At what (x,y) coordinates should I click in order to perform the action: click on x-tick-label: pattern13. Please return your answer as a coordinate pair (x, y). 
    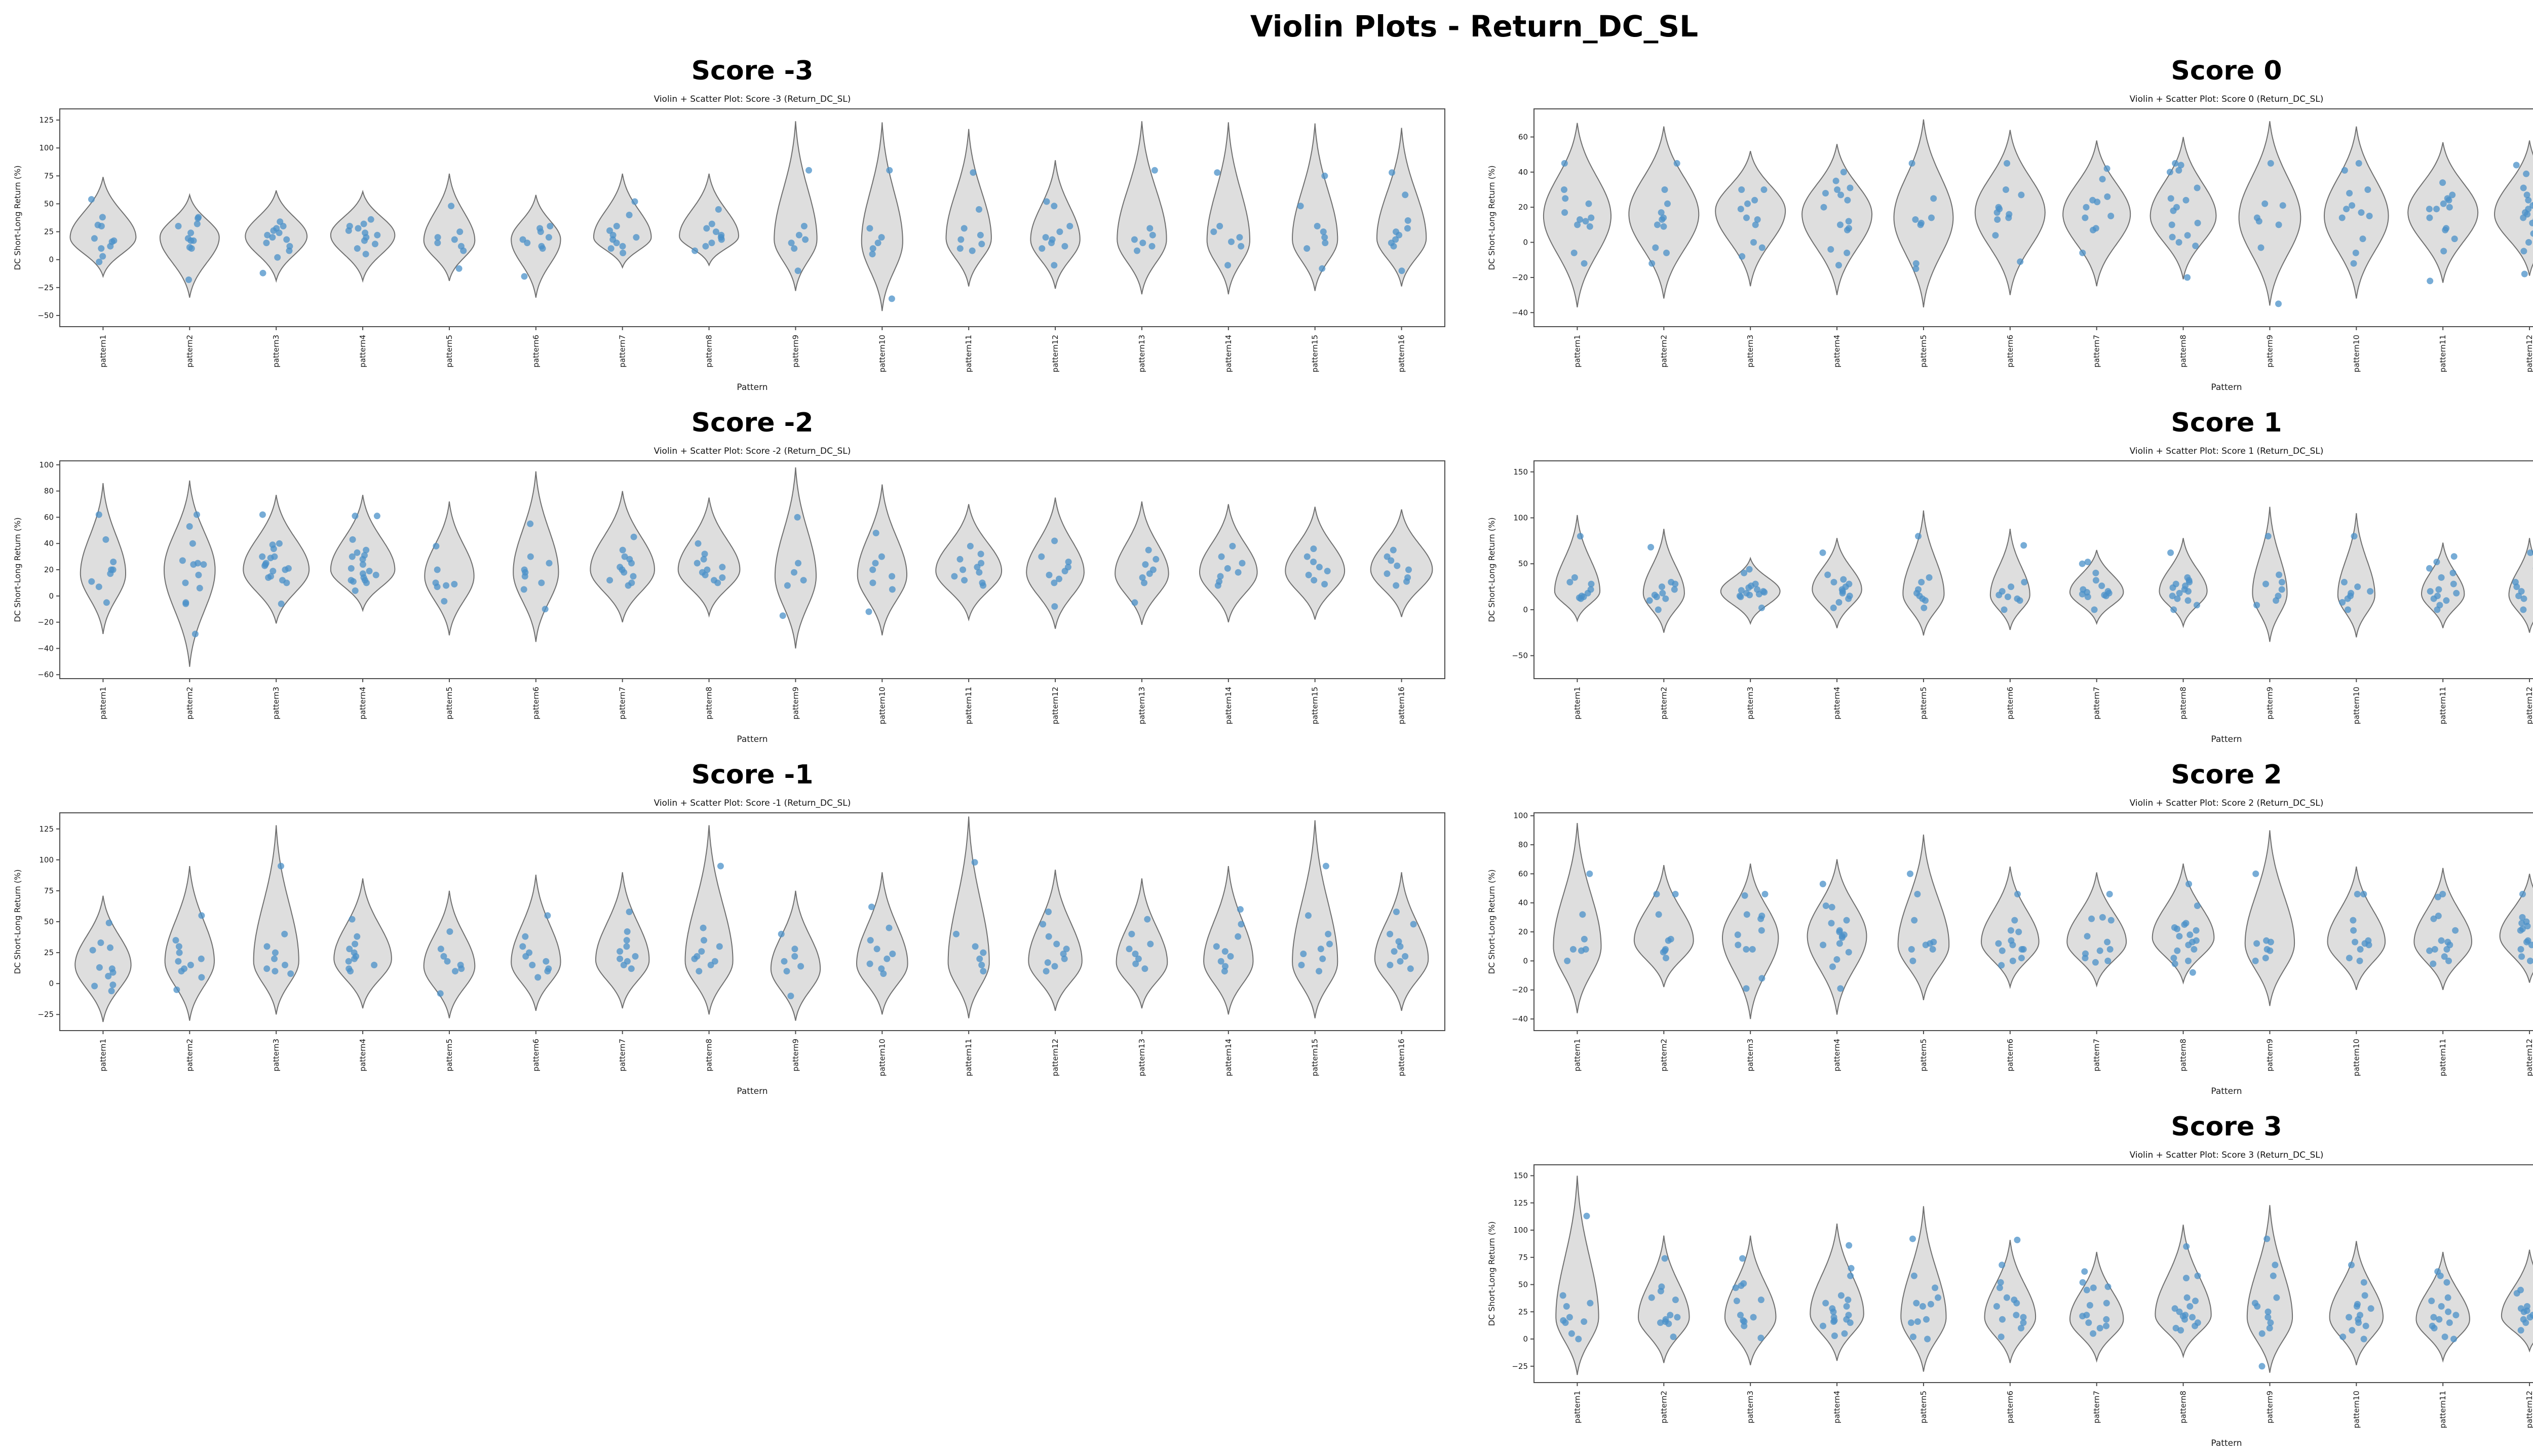
    Looking at the image, I should click on (1141, 1057).